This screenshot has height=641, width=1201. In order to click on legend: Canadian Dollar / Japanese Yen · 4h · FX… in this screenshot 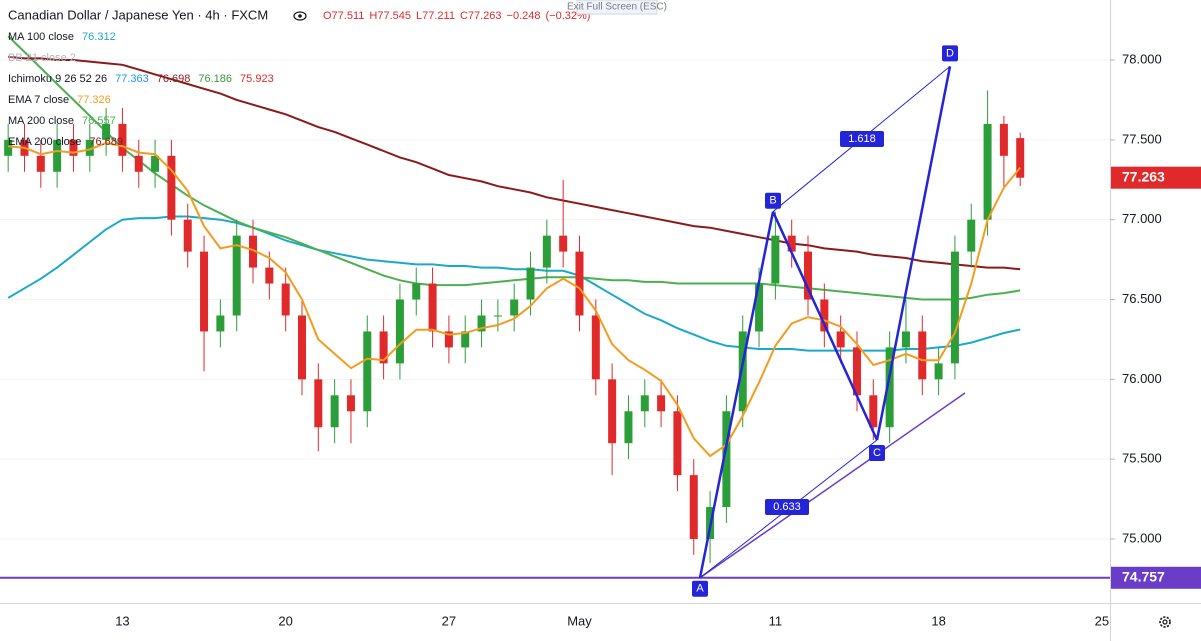, I will do `click(299, 77)`.